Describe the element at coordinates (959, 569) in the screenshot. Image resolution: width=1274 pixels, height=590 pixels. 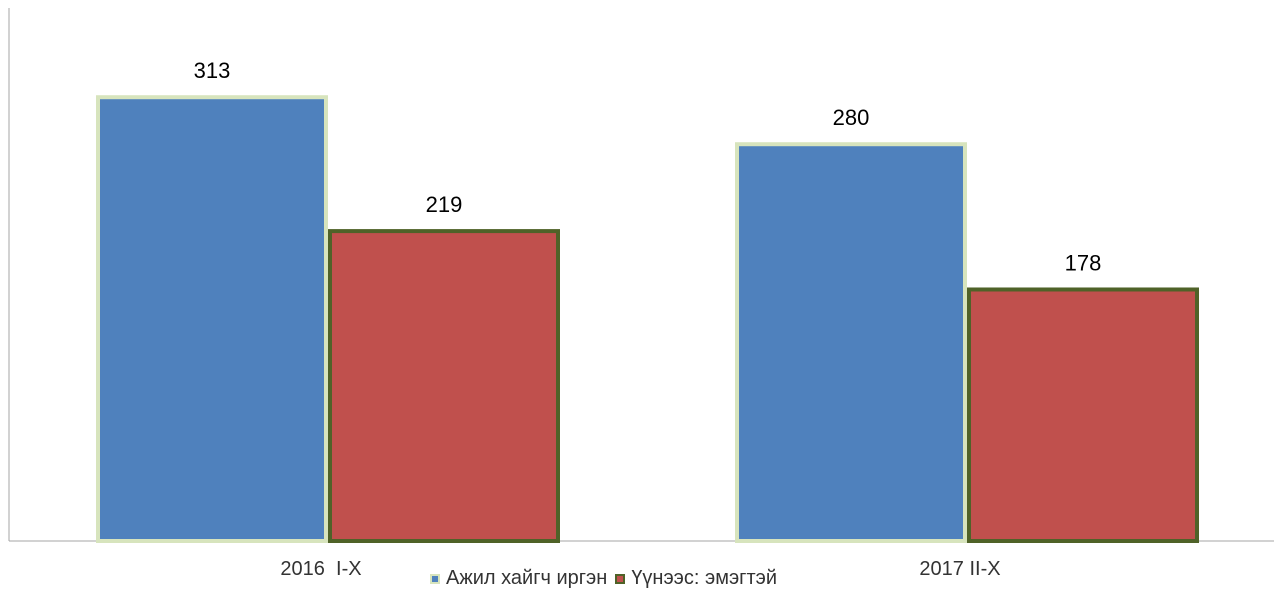
I see `category-label-2: 2017 II-X` at that location.